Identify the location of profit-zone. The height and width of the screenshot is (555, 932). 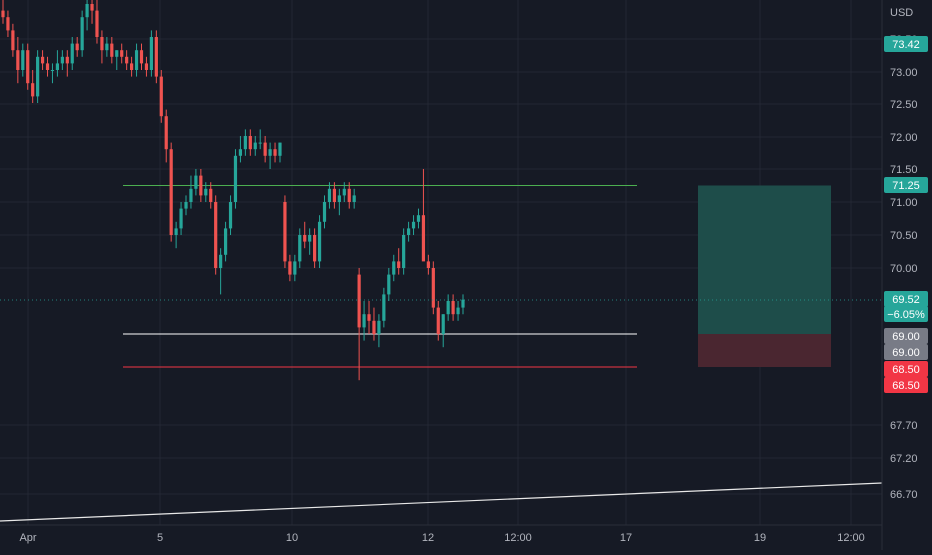
(764, 260).